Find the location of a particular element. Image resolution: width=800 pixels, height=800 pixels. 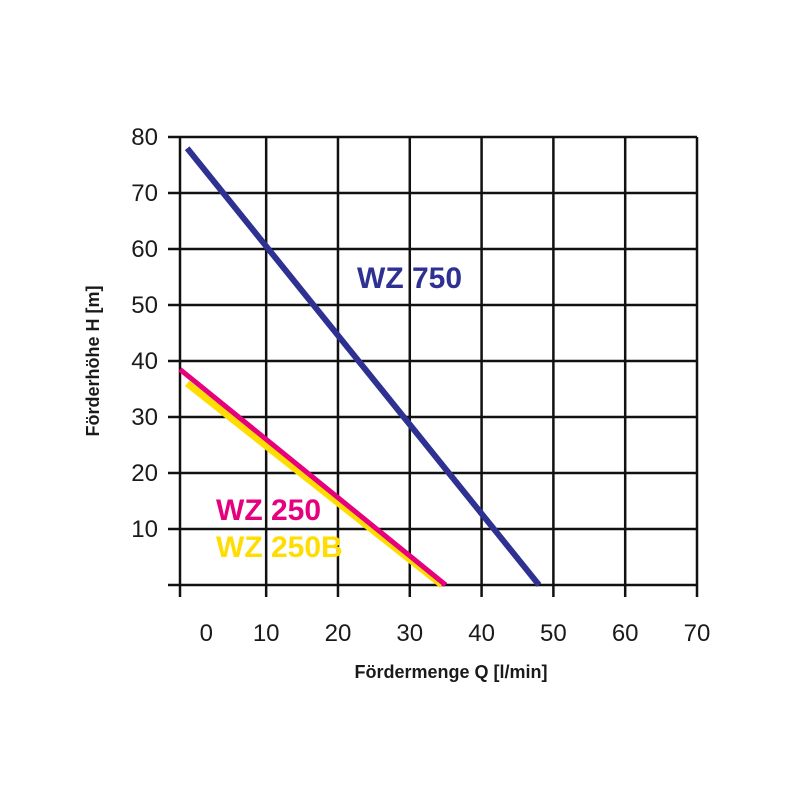

x-tick-label: 20 is located at coordinates (338, 633).